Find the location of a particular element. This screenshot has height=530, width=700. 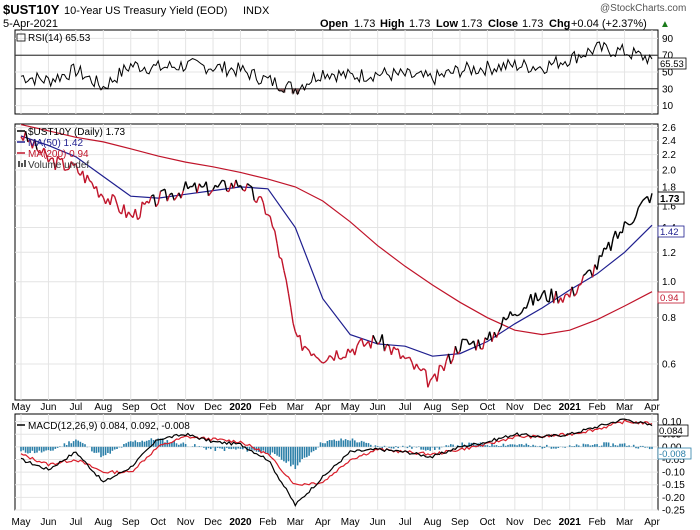

svg-text: -0.008 is located at coordinates (672, 454).